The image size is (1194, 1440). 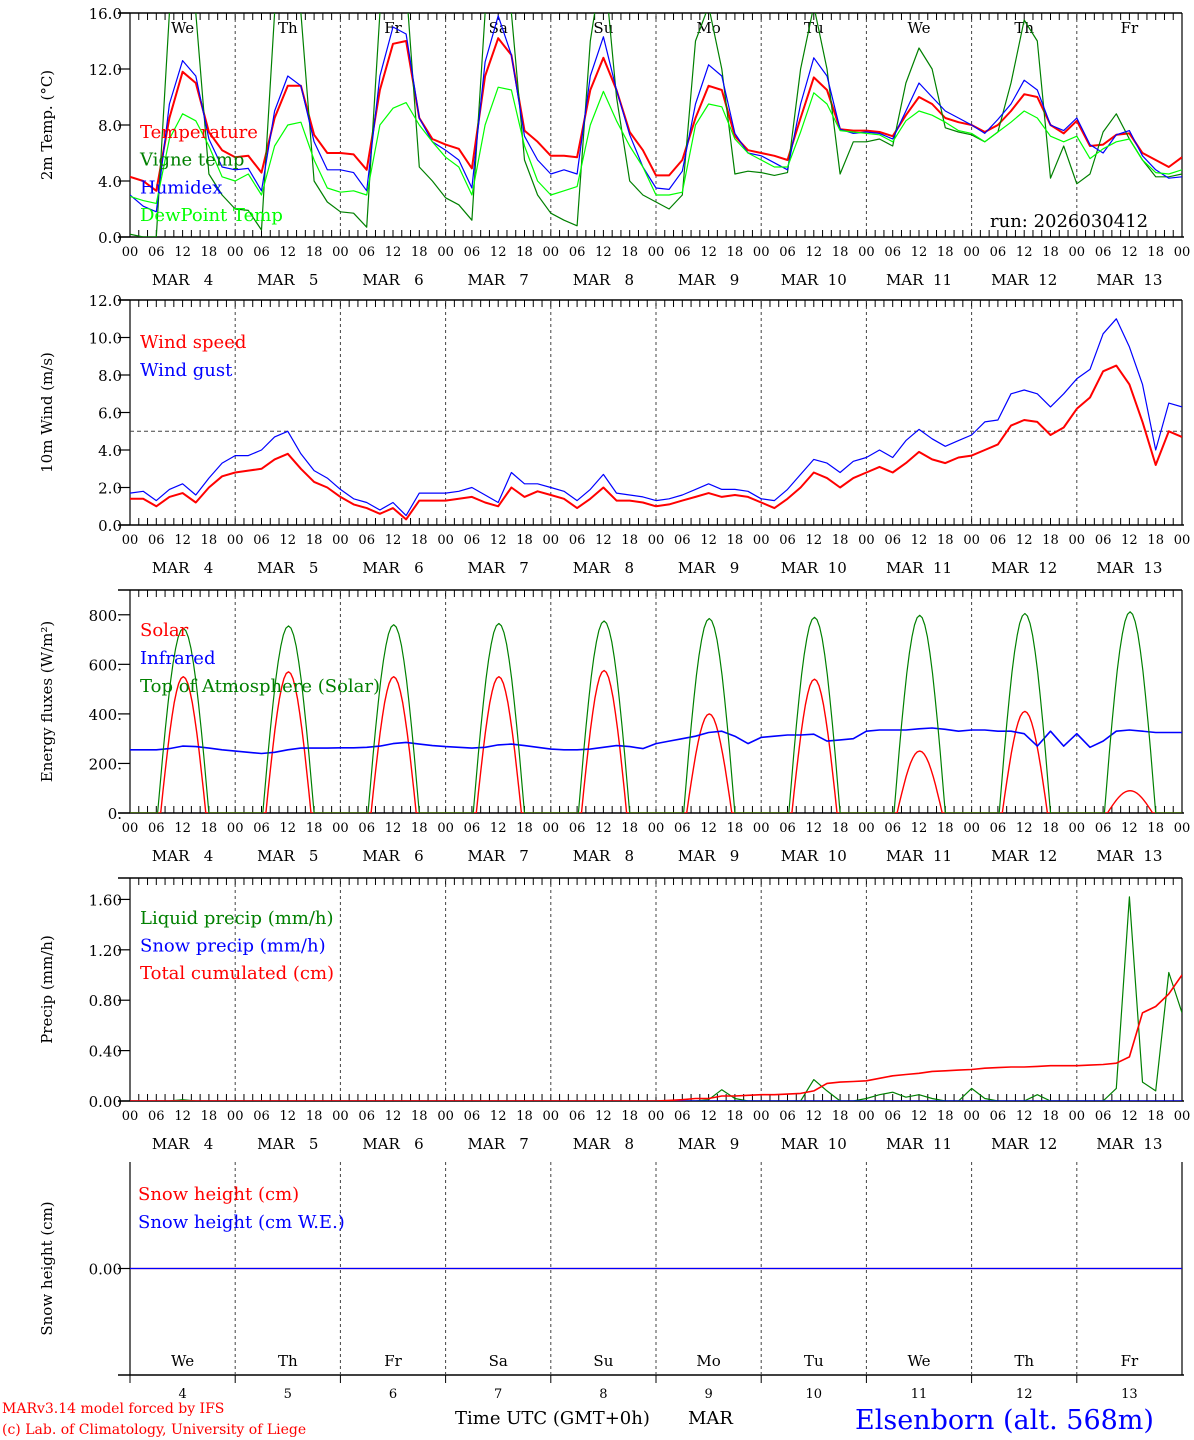 I want to click on day-number-label: 7, so click(x=498, y=1394).